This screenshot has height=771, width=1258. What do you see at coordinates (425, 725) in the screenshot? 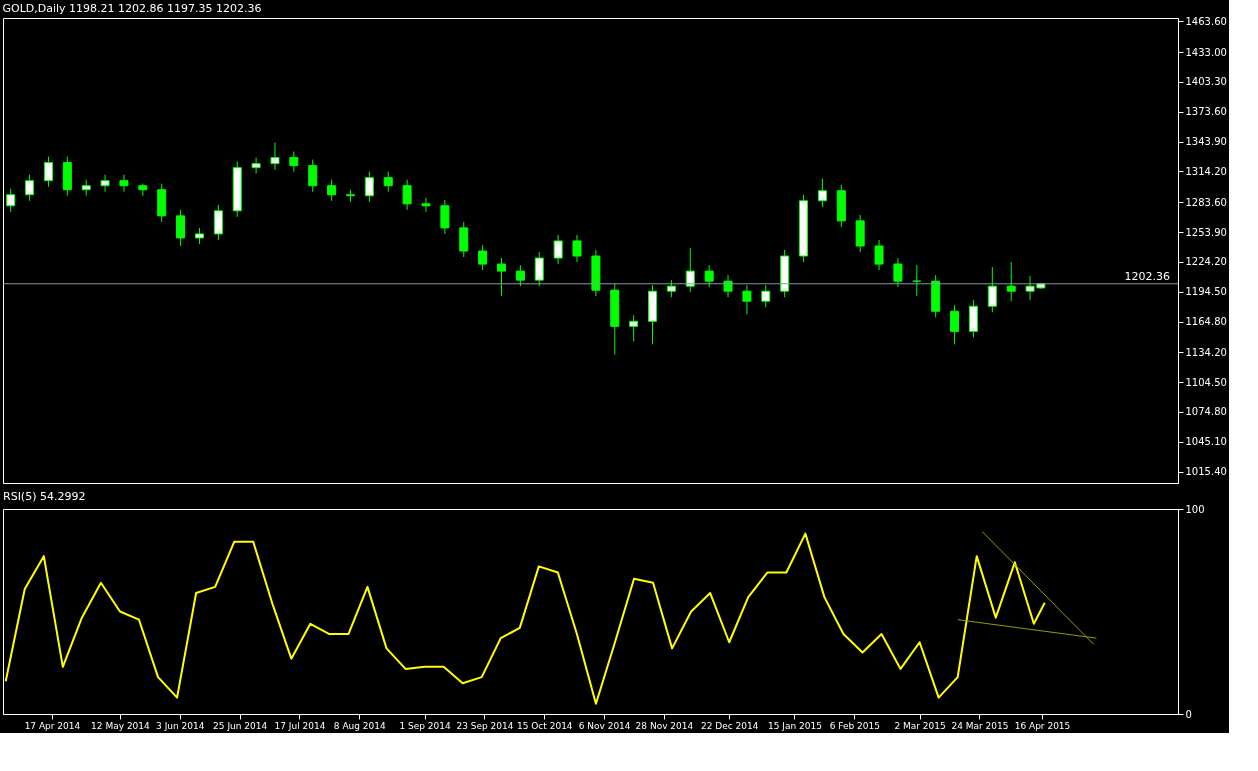
I see `x-tick-label: 1 Sep 2014` at bounding box center [425, 725].